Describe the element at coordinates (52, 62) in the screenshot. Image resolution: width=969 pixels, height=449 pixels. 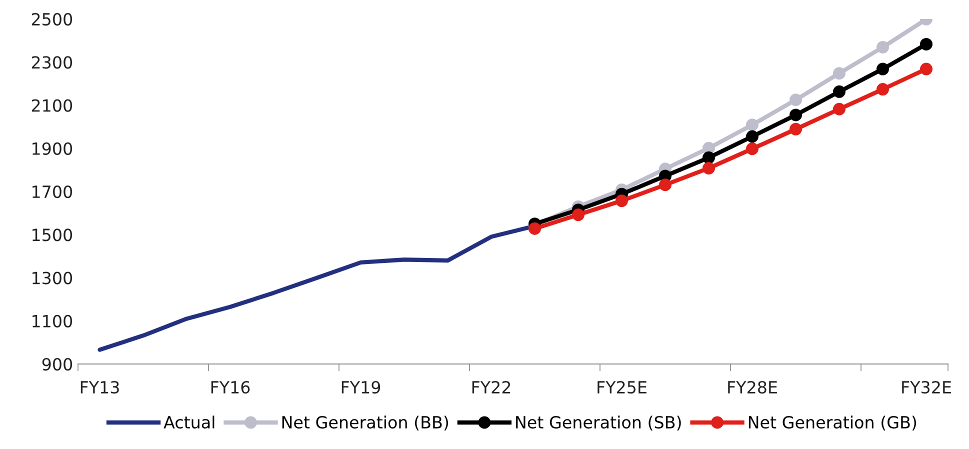
I see `y-tick-label: 2300` at that location.